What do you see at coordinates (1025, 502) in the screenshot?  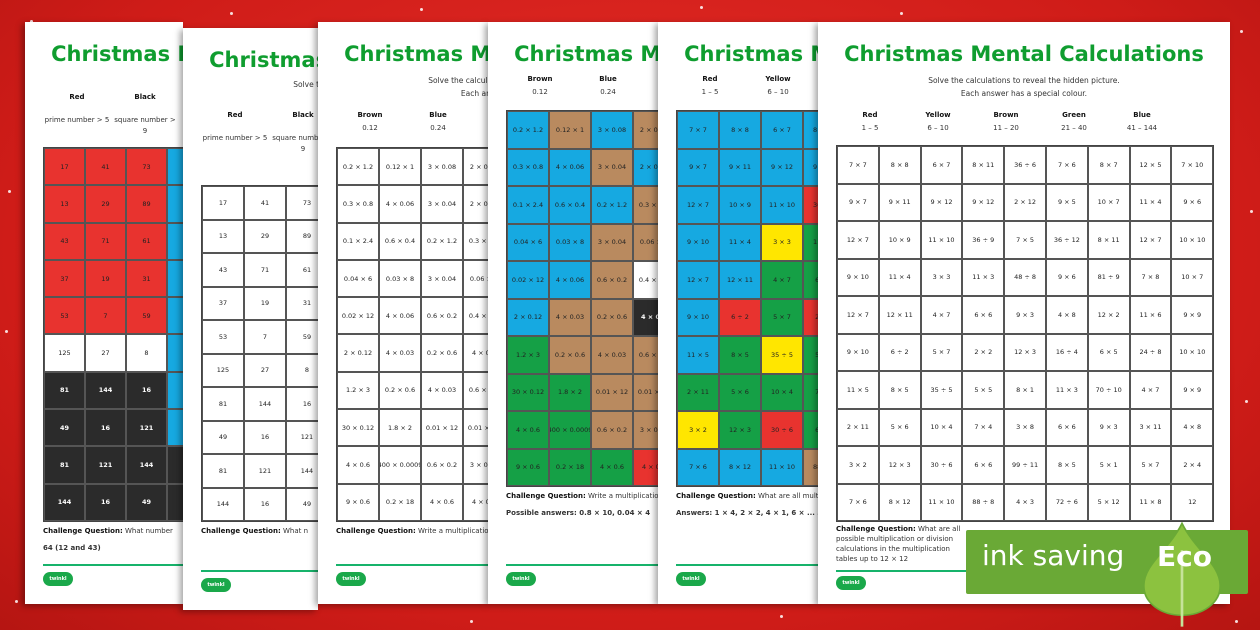 I see `grid-cell: 4 × 3` at bounding box center [1025, 502].